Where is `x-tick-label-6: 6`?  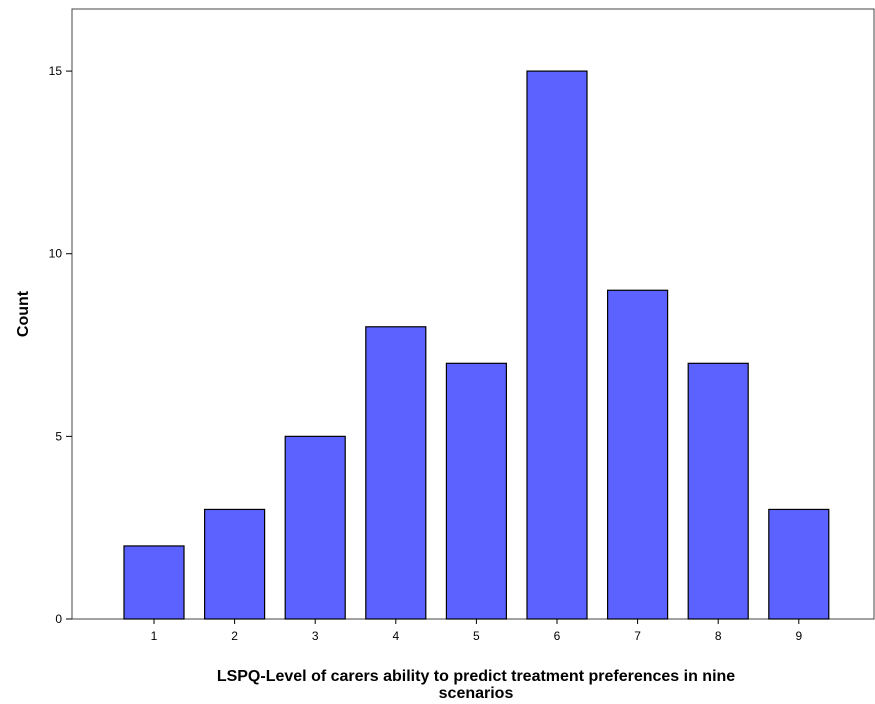 x-tick-label-6: 6 is located at coordinates (557, 636).